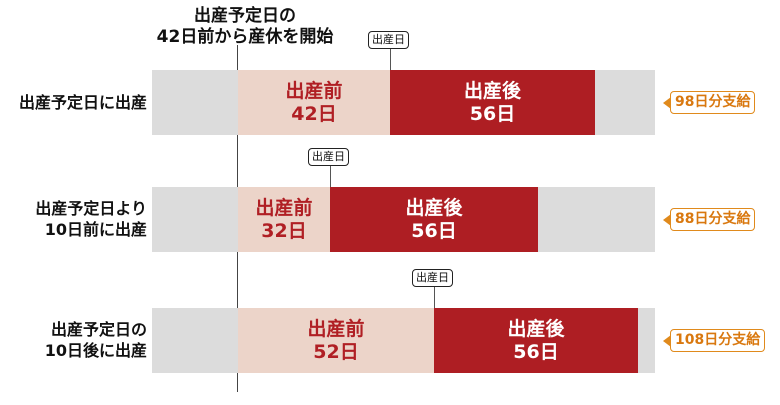  I want to click on pre-birth-segment-3: 出産前 52日, so click(336, 340).